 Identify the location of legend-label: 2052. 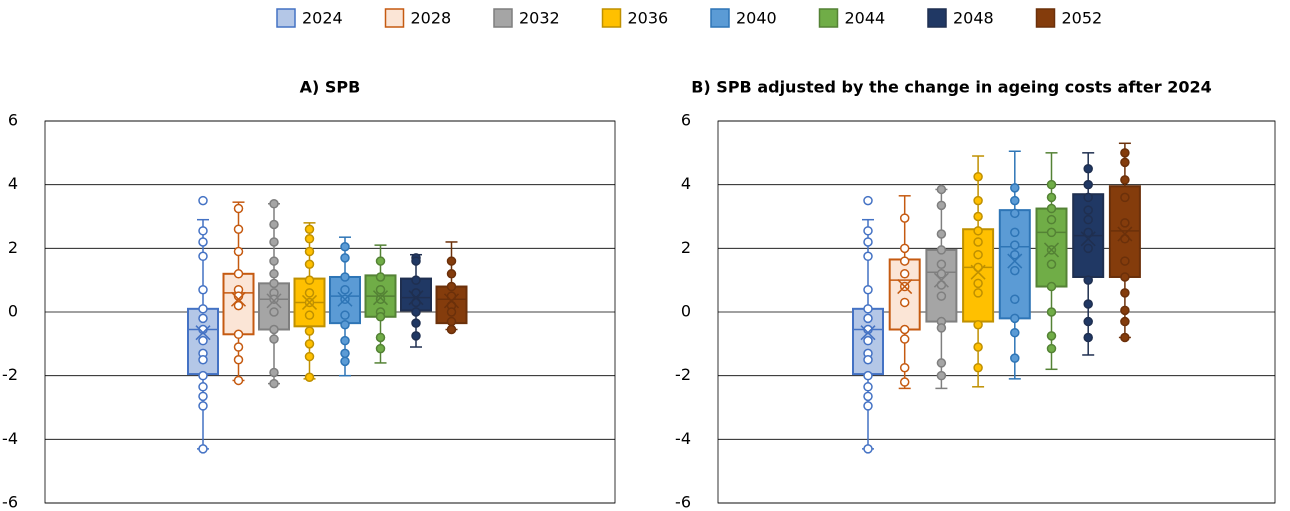
(1082, 18).